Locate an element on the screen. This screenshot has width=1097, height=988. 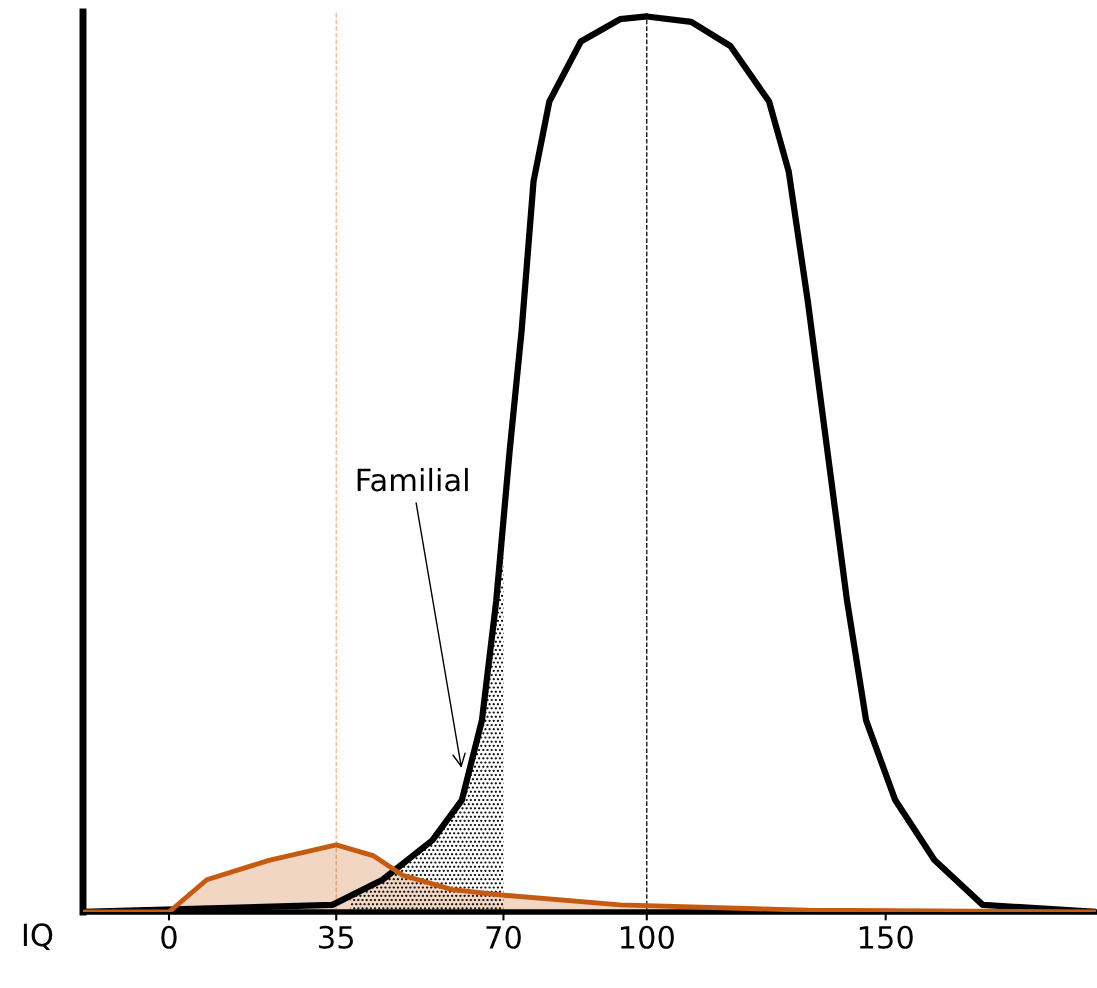
x-tick-label: 70 is located at coordinates (503, 937).